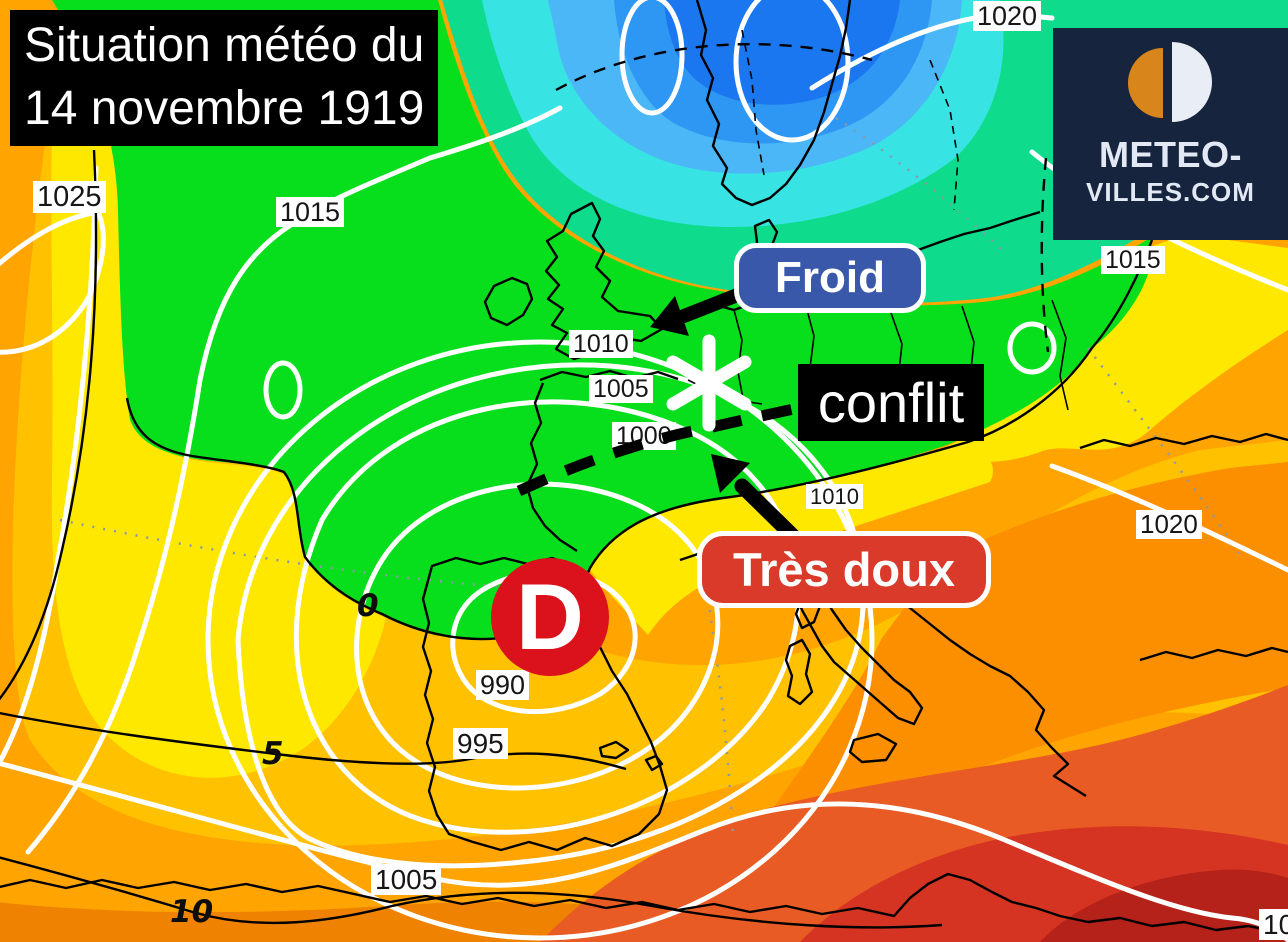 Image resolution: width=1288 pixels, height=942 pixels. I want to click on pressure-label: 10, so click(1273, 925).